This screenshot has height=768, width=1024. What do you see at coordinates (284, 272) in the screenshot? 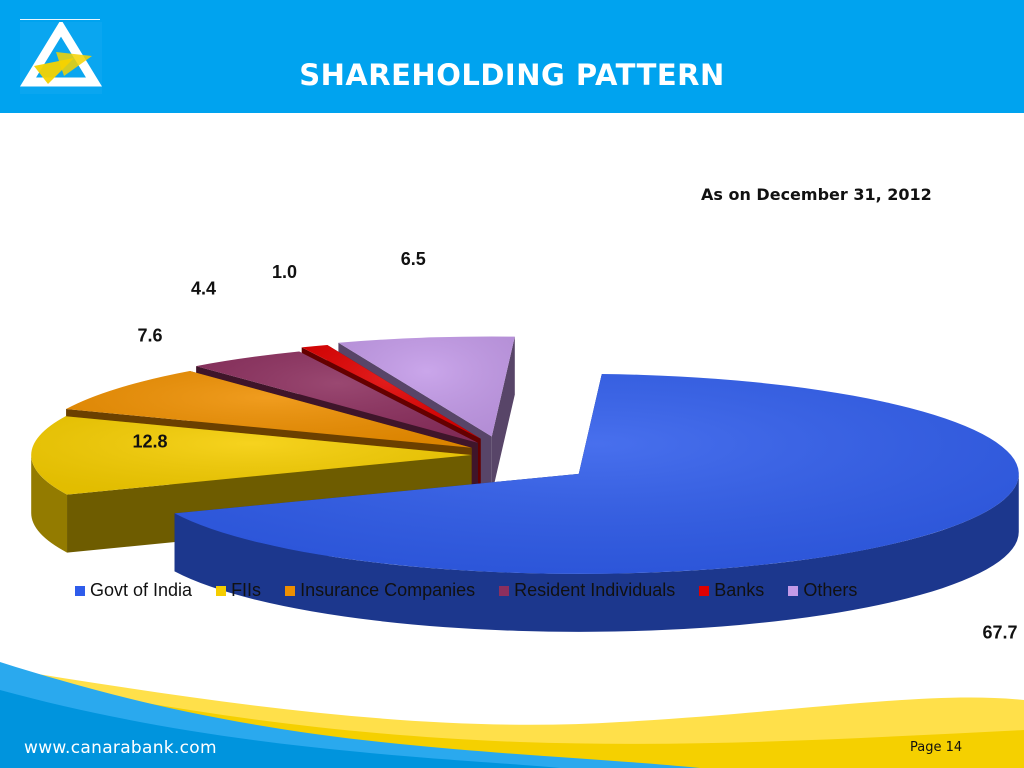
I see `data-label: 1.0` at bounding box center [284, 272].